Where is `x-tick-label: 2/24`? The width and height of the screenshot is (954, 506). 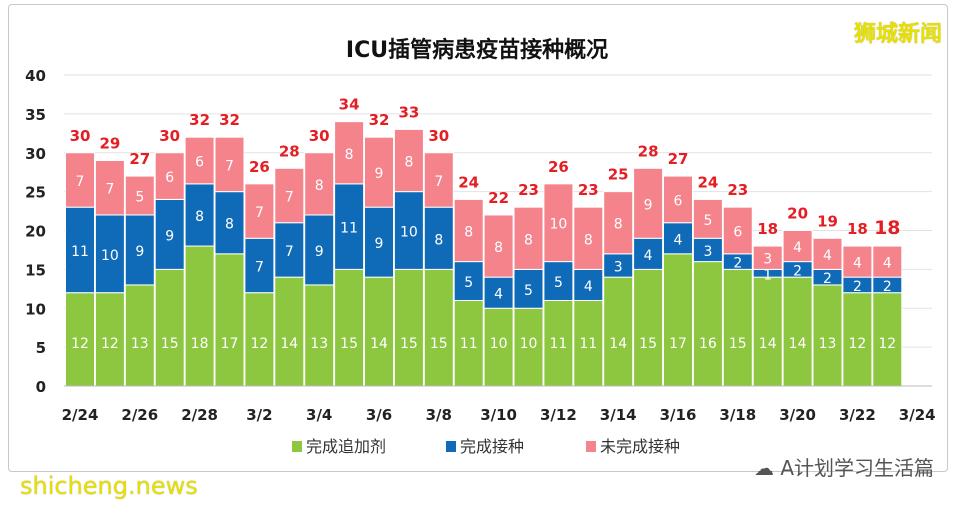 x-tick-label: 2/24 is located at coordinates (80, 415).